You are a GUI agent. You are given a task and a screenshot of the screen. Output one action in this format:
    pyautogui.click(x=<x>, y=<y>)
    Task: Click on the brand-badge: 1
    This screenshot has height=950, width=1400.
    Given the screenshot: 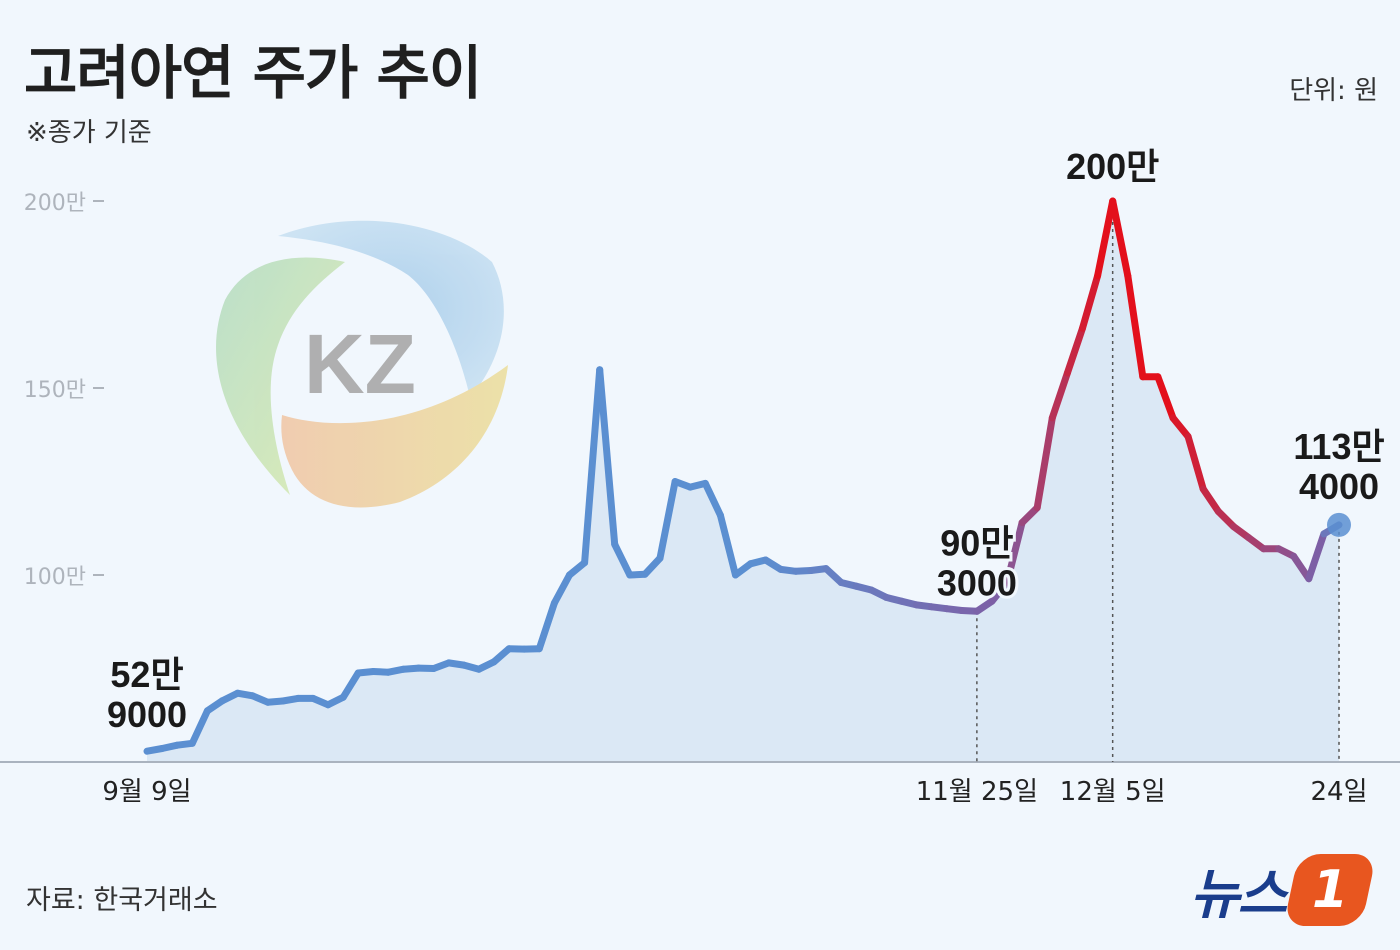 What is the action you would take?
    pyautogui.click(x=1330, y=889)
    